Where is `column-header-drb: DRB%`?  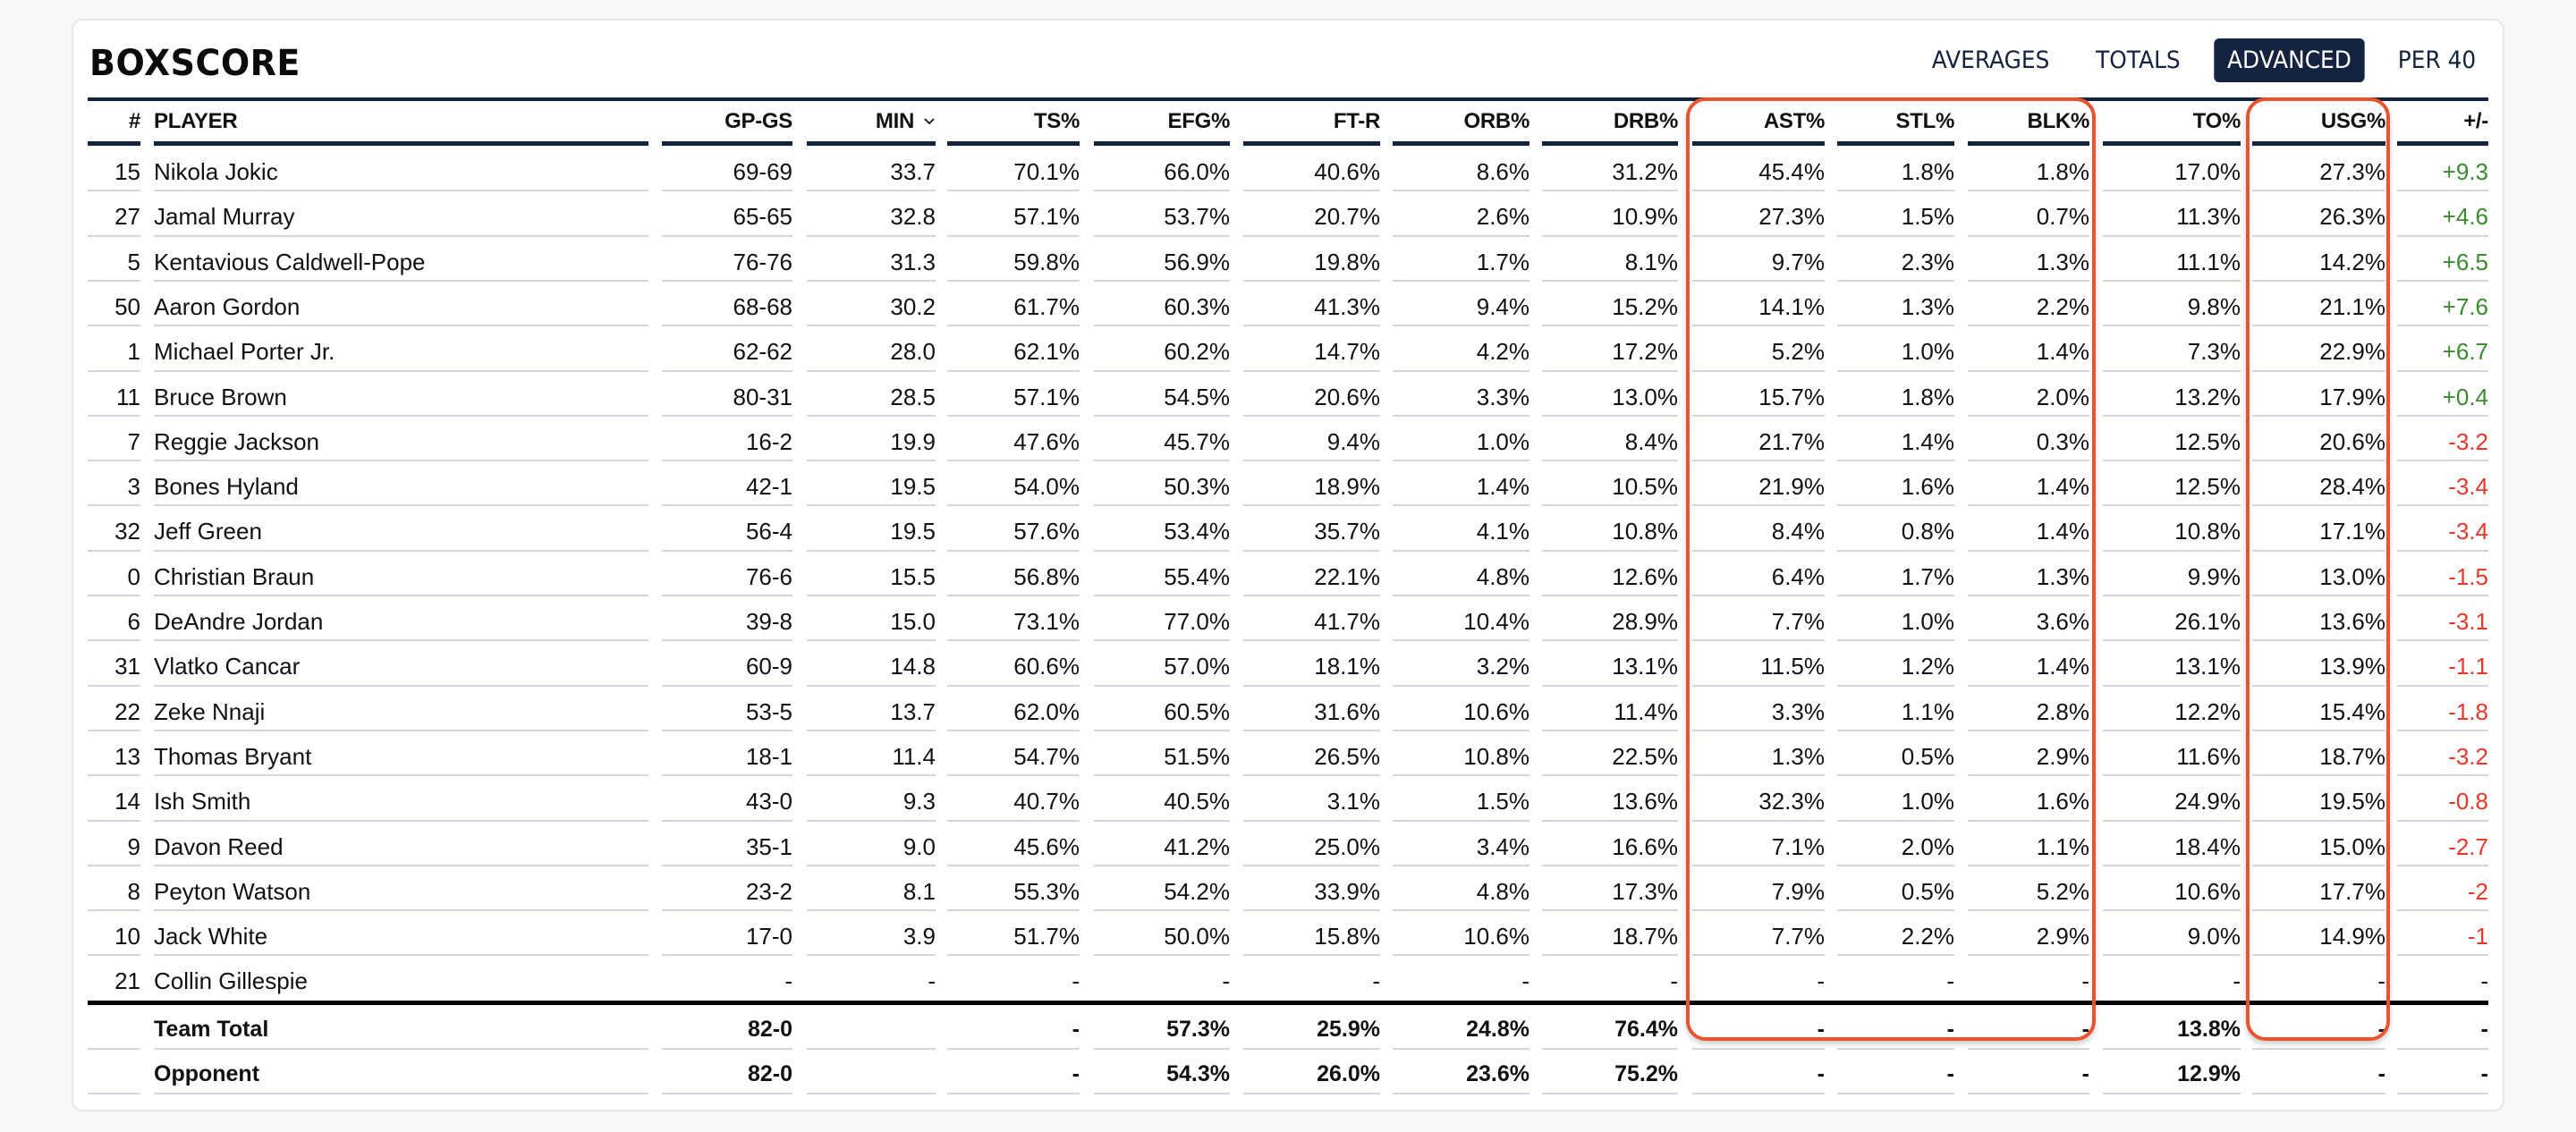 column-header-drb: DRB% is located at coordinates (1610, 121).